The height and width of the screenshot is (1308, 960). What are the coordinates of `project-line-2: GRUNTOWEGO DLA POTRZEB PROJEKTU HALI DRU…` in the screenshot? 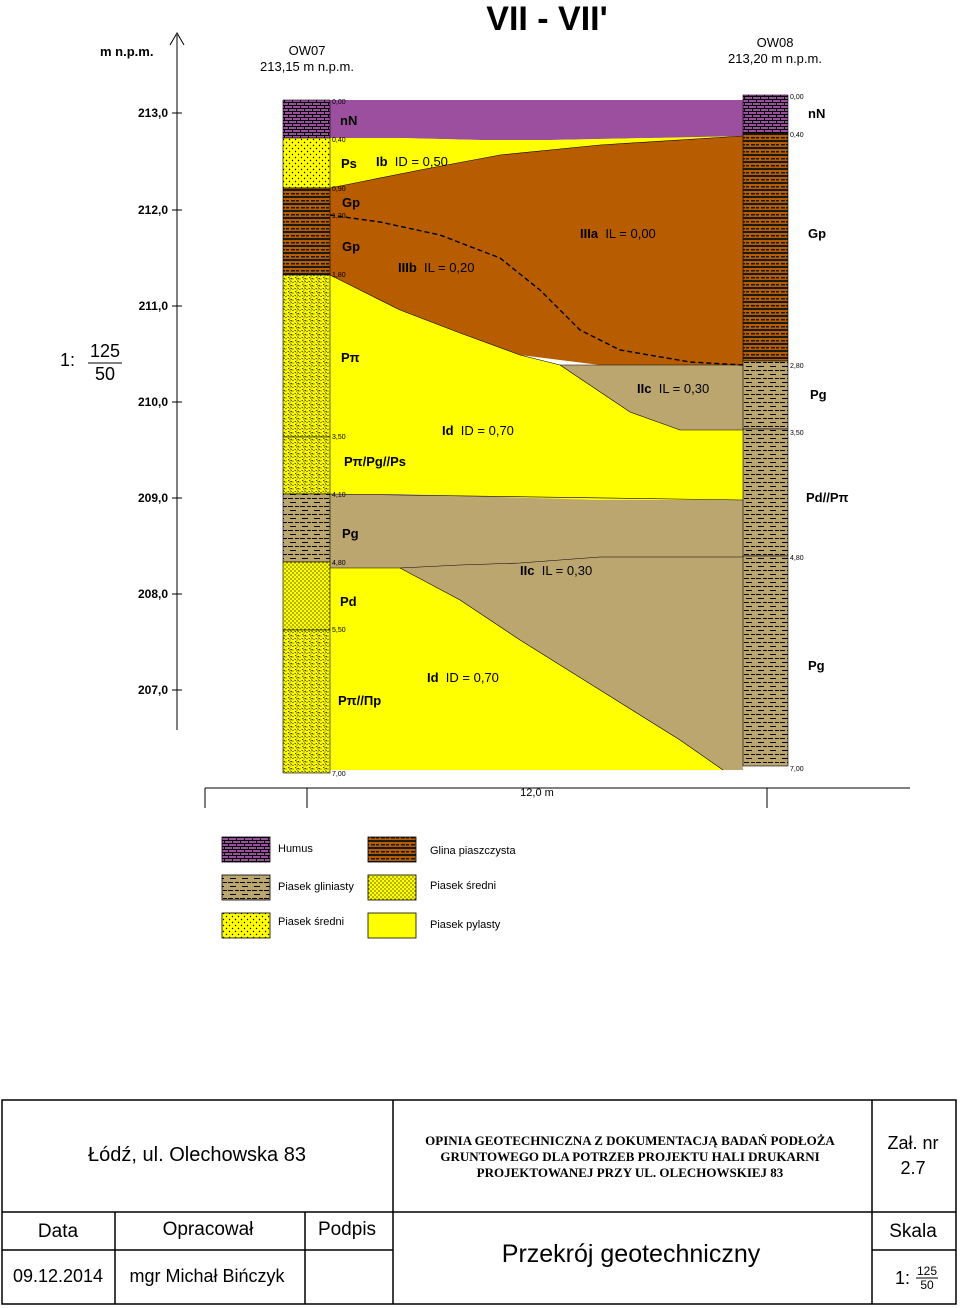 It's located at (630, 1156).